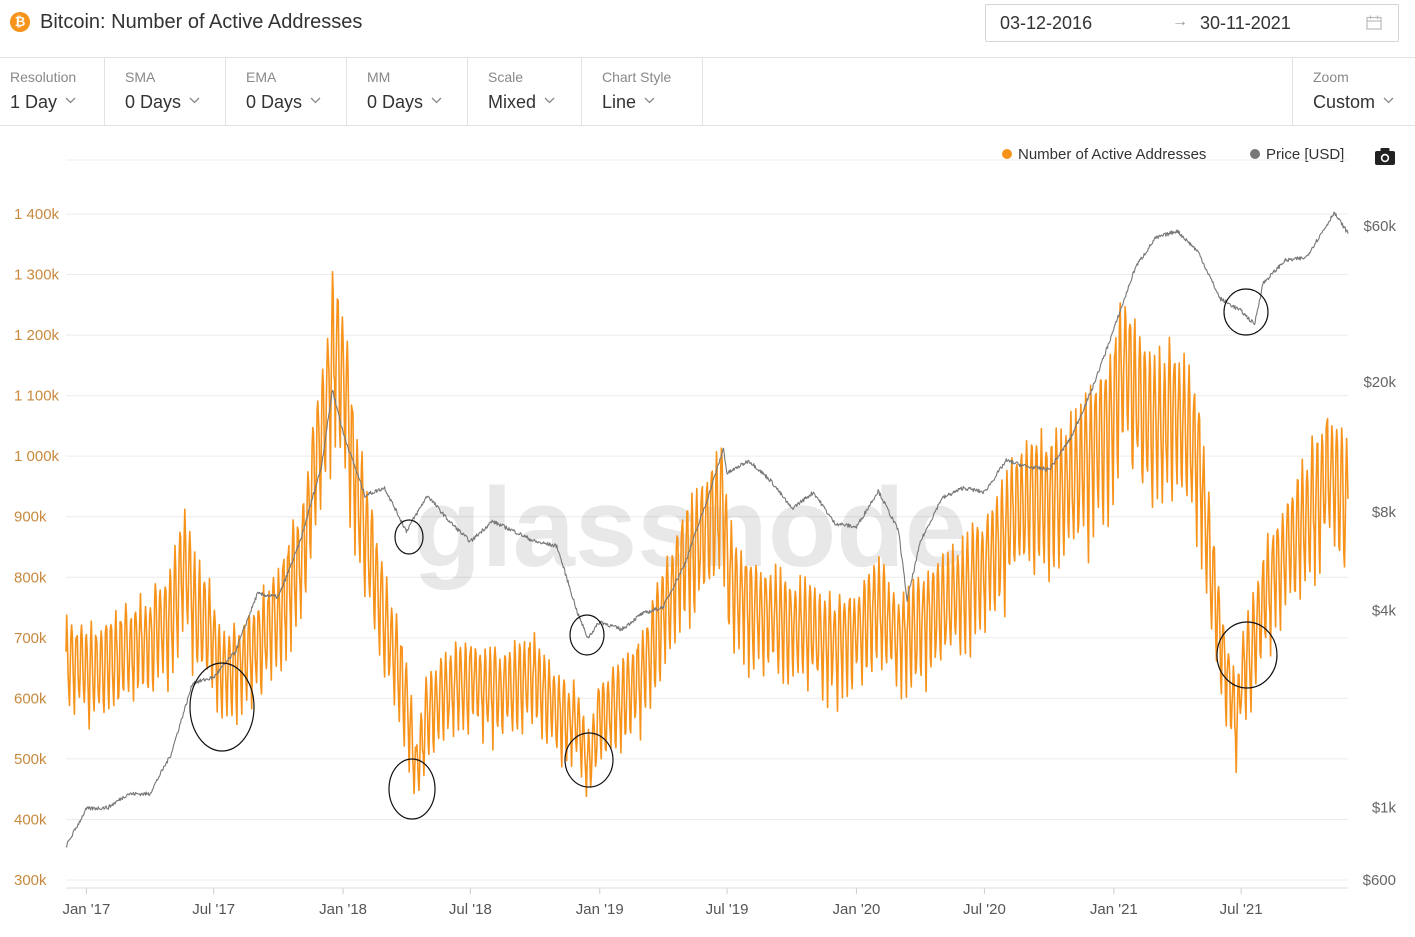 This screenshot has height=937, width=1415. I want to click on left-tick-label: 800k, so click(30, 577).